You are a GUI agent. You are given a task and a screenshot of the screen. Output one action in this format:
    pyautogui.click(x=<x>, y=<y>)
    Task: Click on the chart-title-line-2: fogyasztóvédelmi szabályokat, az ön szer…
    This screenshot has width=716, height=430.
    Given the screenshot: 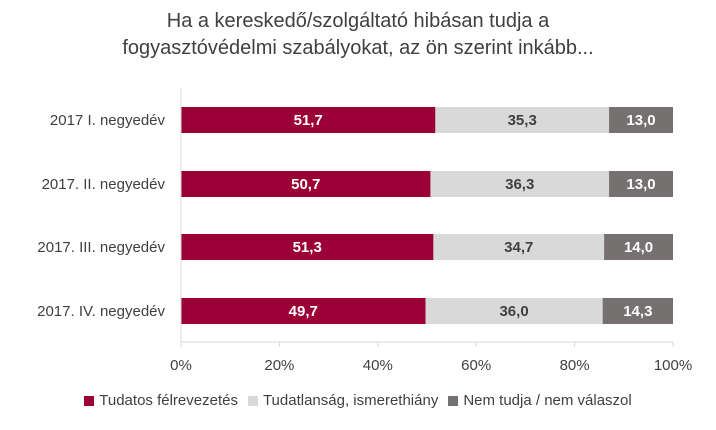 What is the action you would take?
    pyautogui.click(x=358, y=48)
    